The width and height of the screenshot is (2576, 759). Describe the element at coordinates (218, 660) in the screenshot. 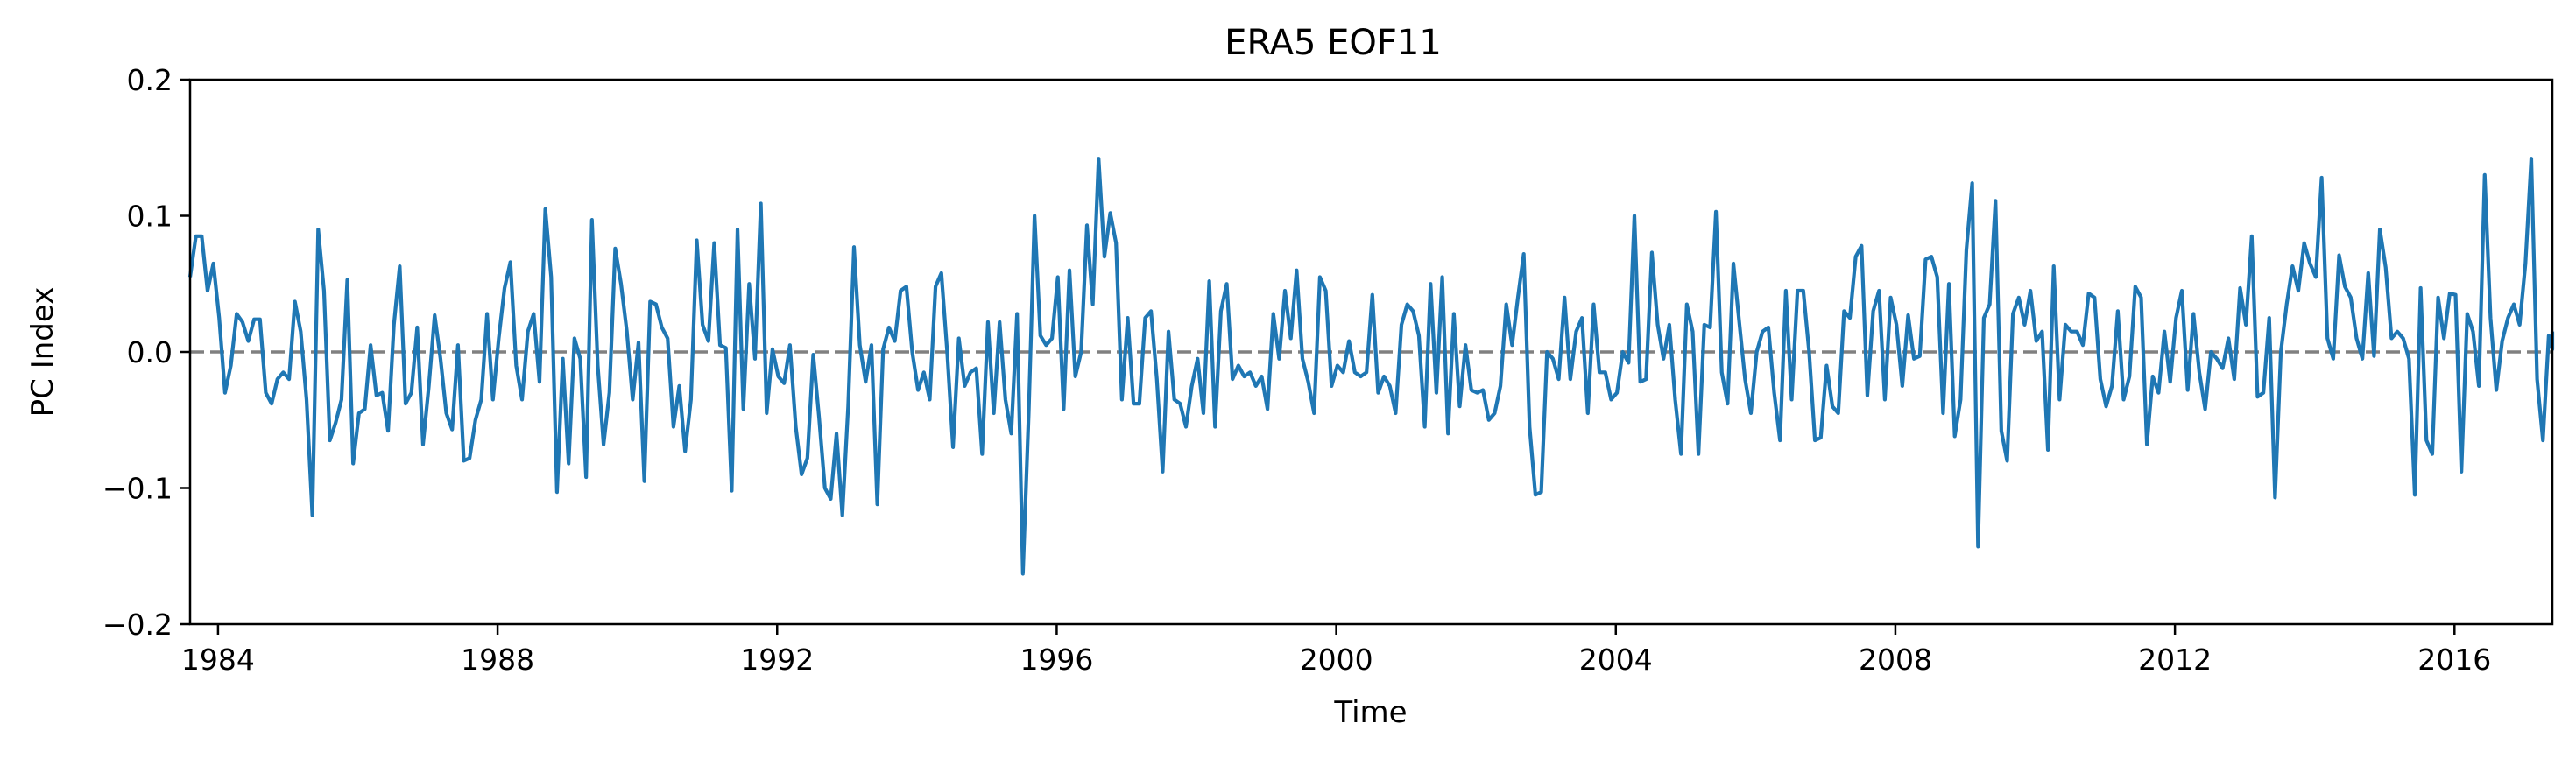

I see `x-tick-label-1984: 1984` at that location.